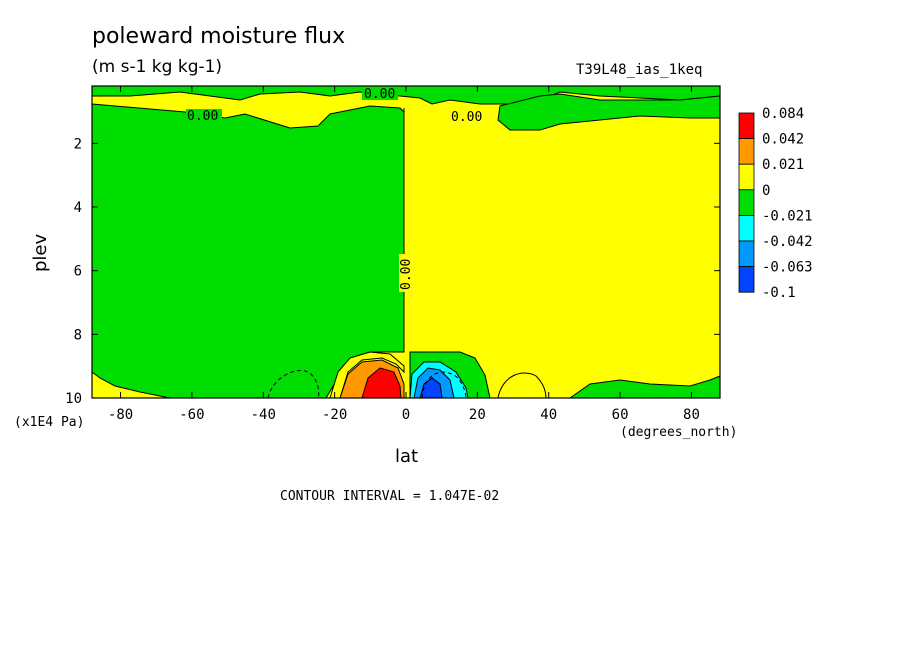 The width and height of the screenshot is (904, 654). Describe the element at coordinates (679, 432) in the screenshot. I see `x-axis-unit: (degrees_north)` at that location.